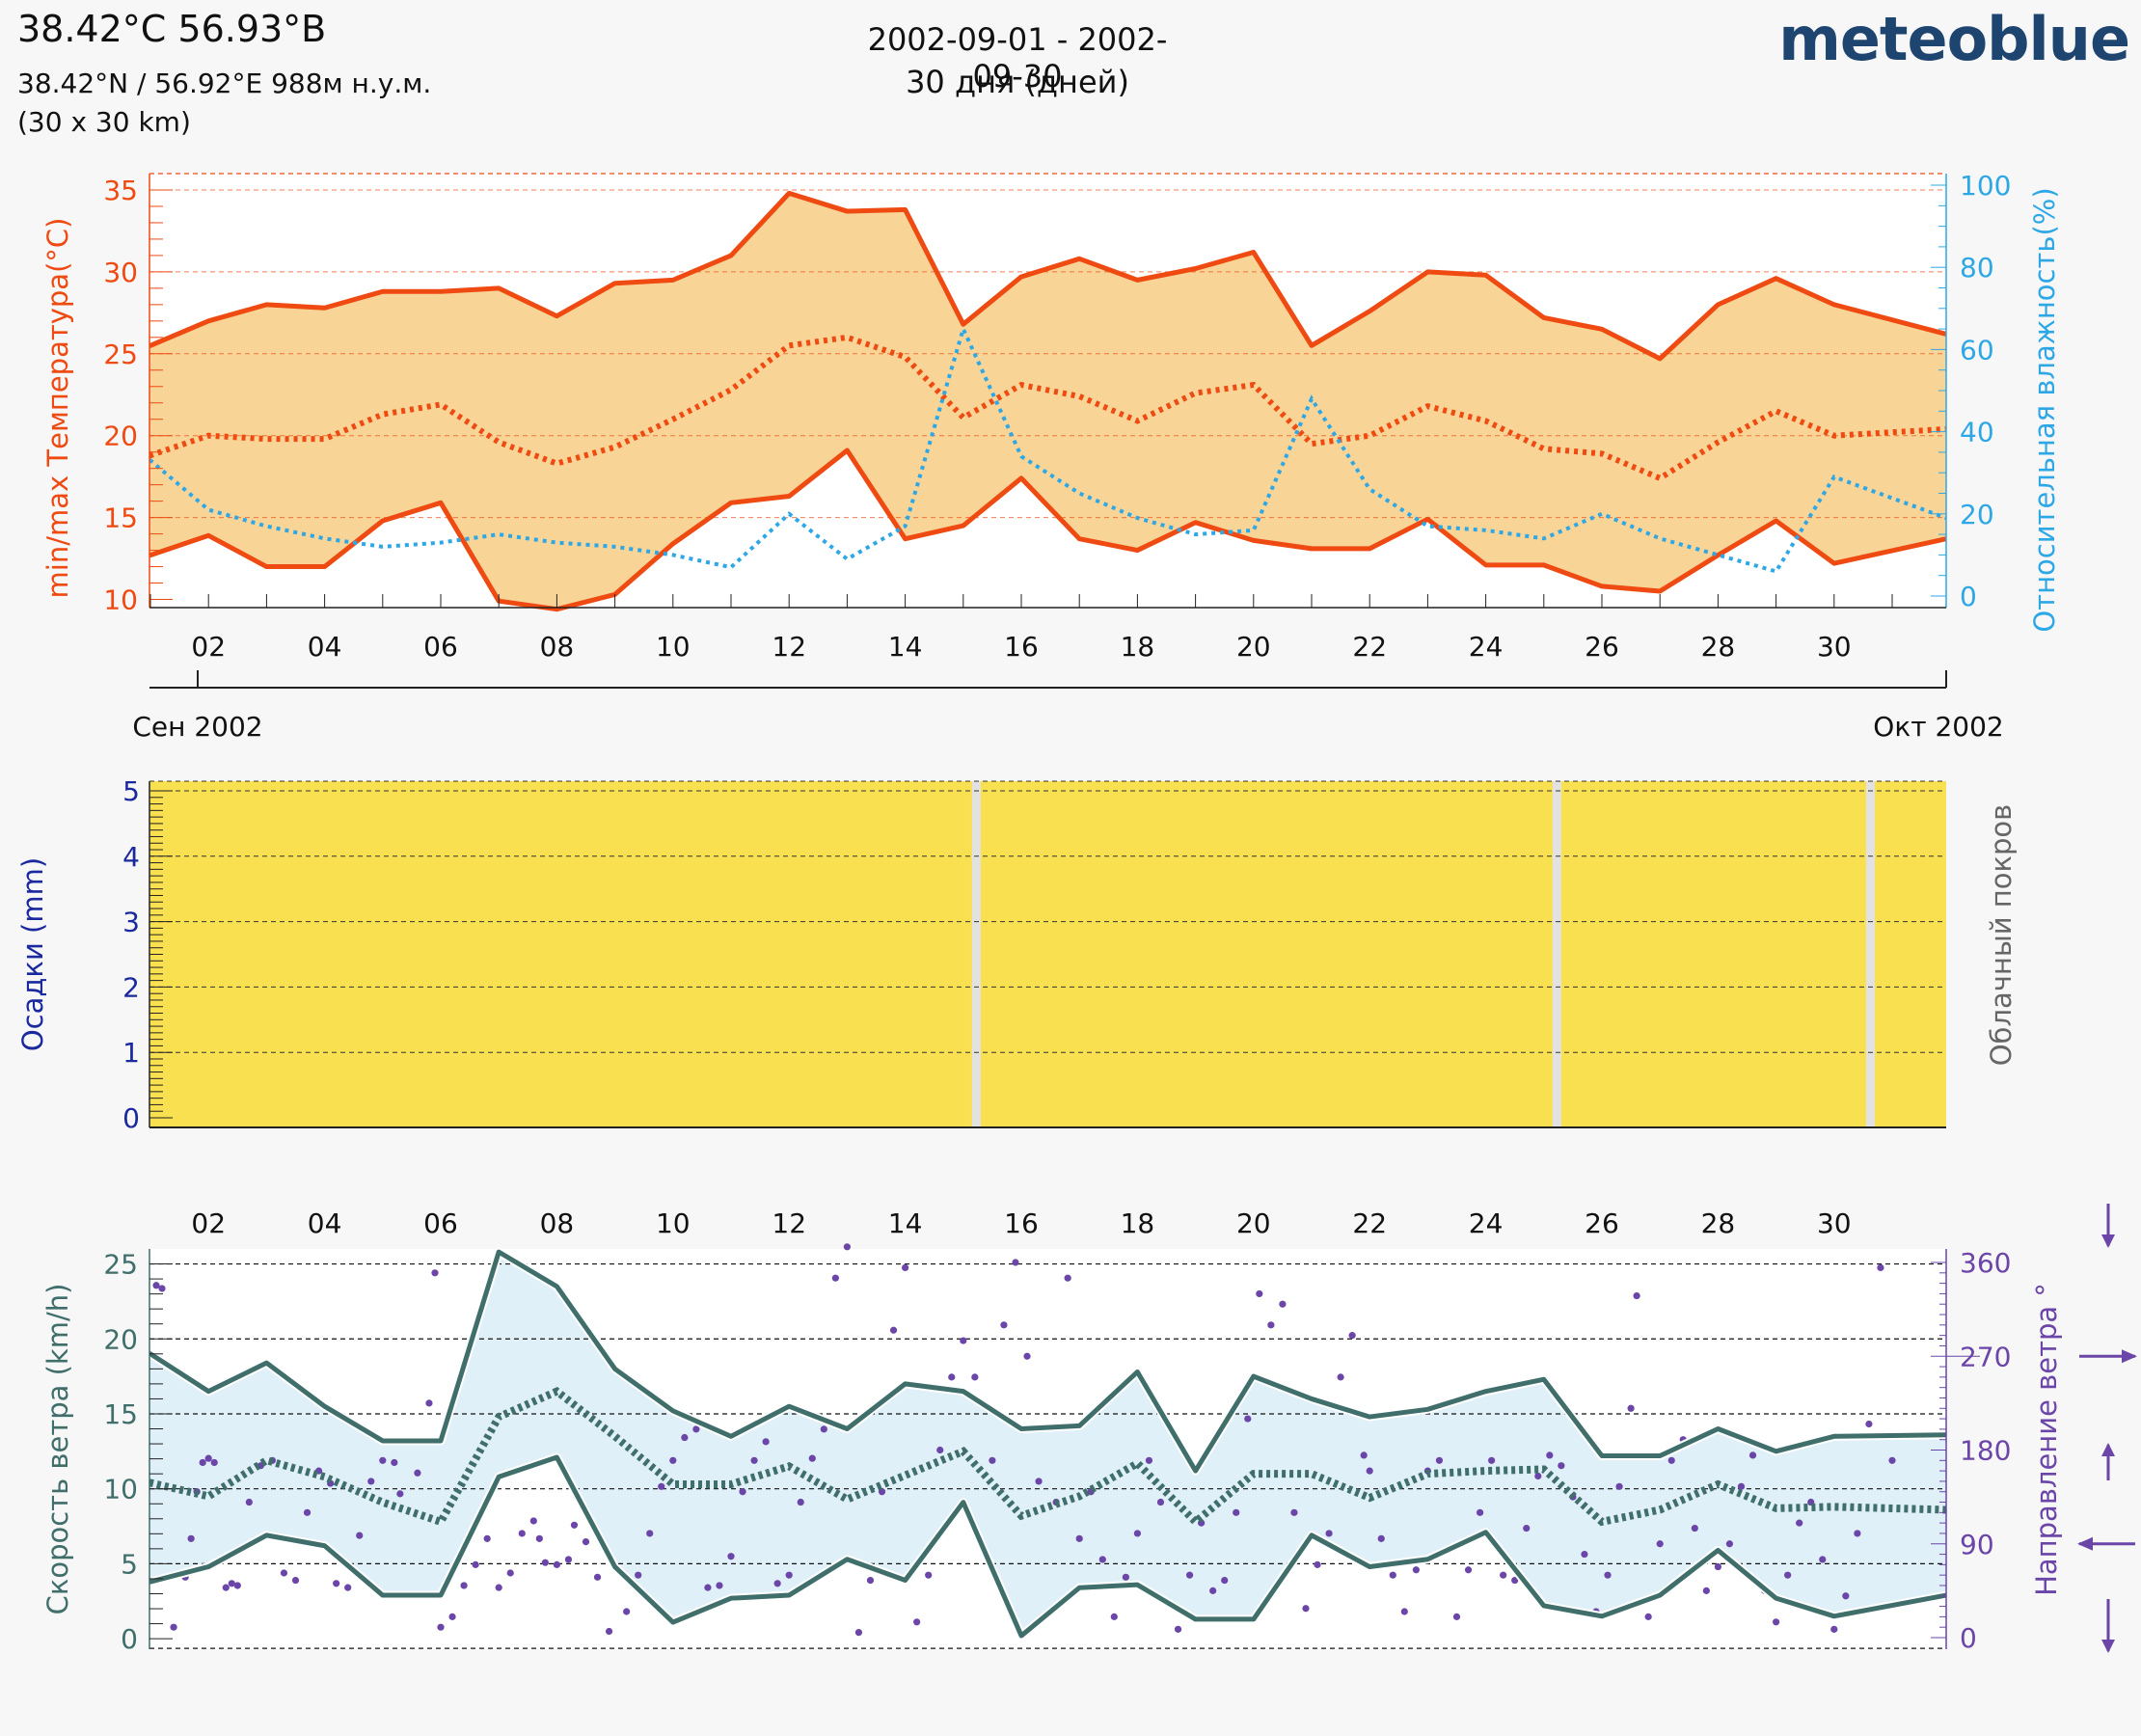 The image size is (2141, 1736). Describe the element at coordinates (121, 518) in the screenshot. I see `temperature-tick-label: 15` at that location.